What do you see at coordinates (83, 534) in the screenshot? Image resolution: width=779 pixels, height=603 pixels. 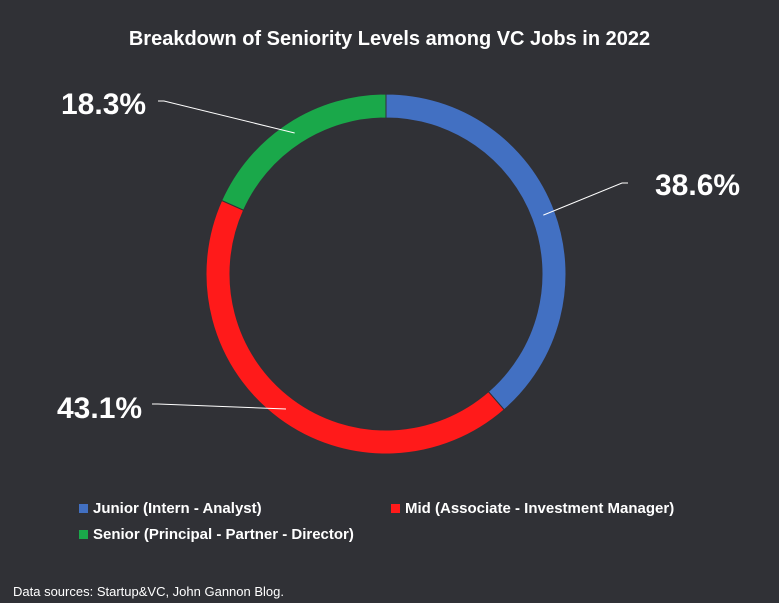 I see `legend-swatch-senior` at bounding box center [83, 534].